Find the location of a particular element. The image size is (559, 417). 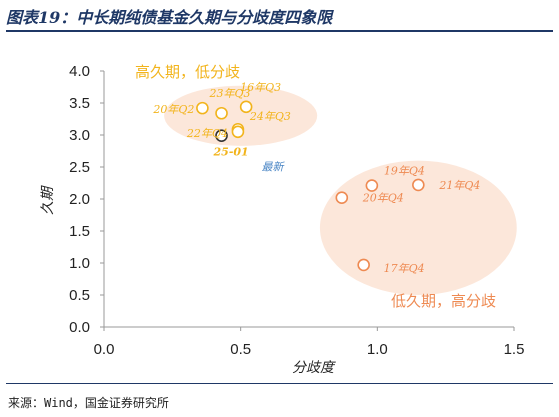

point-label: 20年Q2 is located at coordinates (173, 109).